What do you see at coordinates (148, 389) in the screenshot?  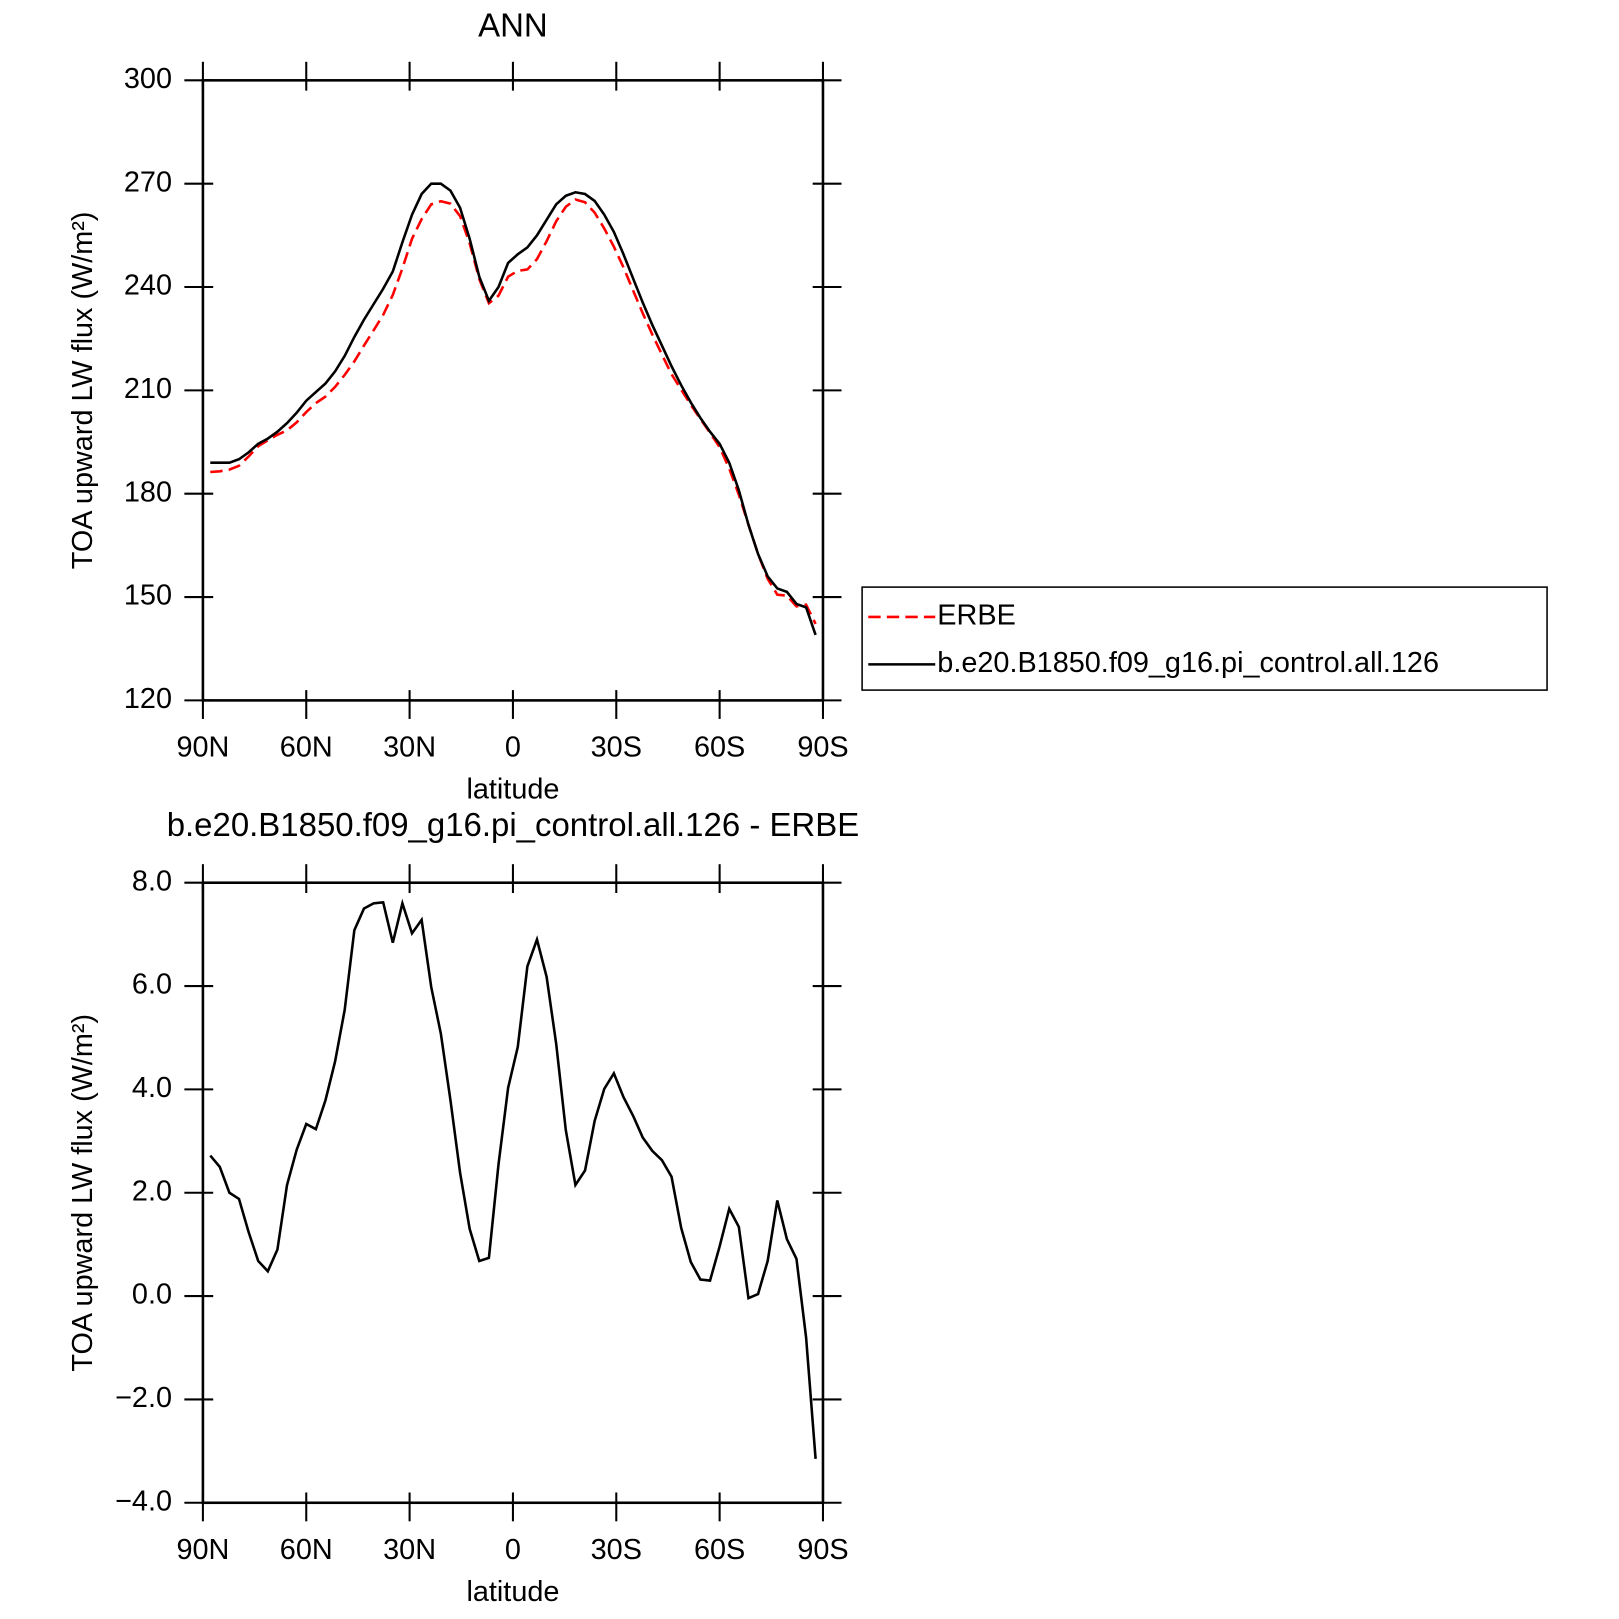 I see `y-tick-label: 210` at bounding box center [148, 389].